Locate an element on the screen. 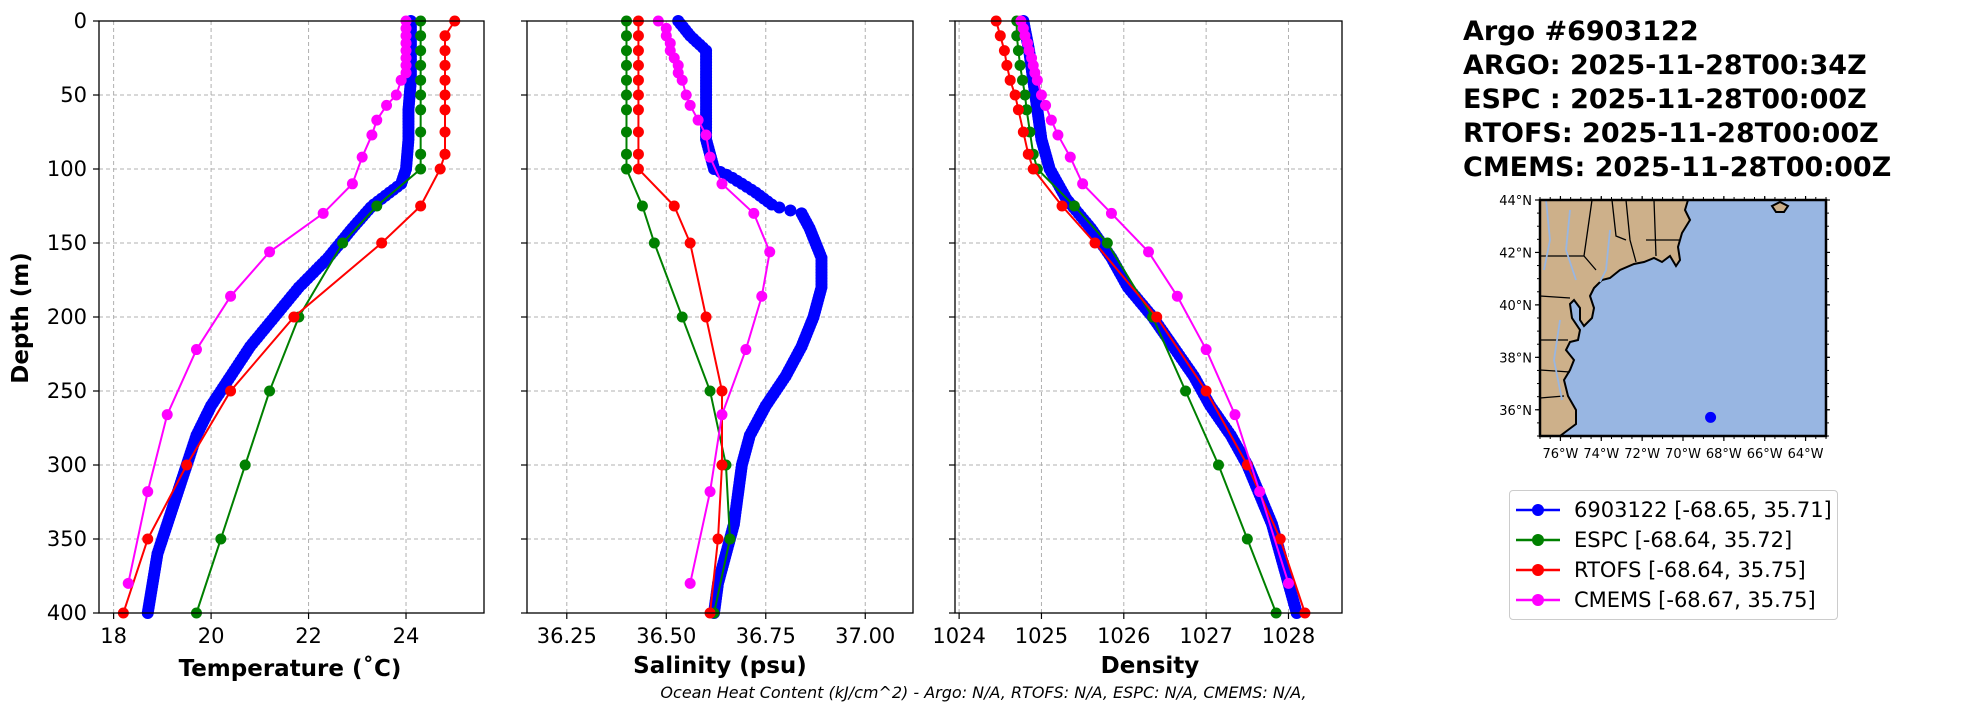 The height and width of the screenshot is (712, 1967). y-axis-label: Depth (m) is located at coordinates (21, 318).